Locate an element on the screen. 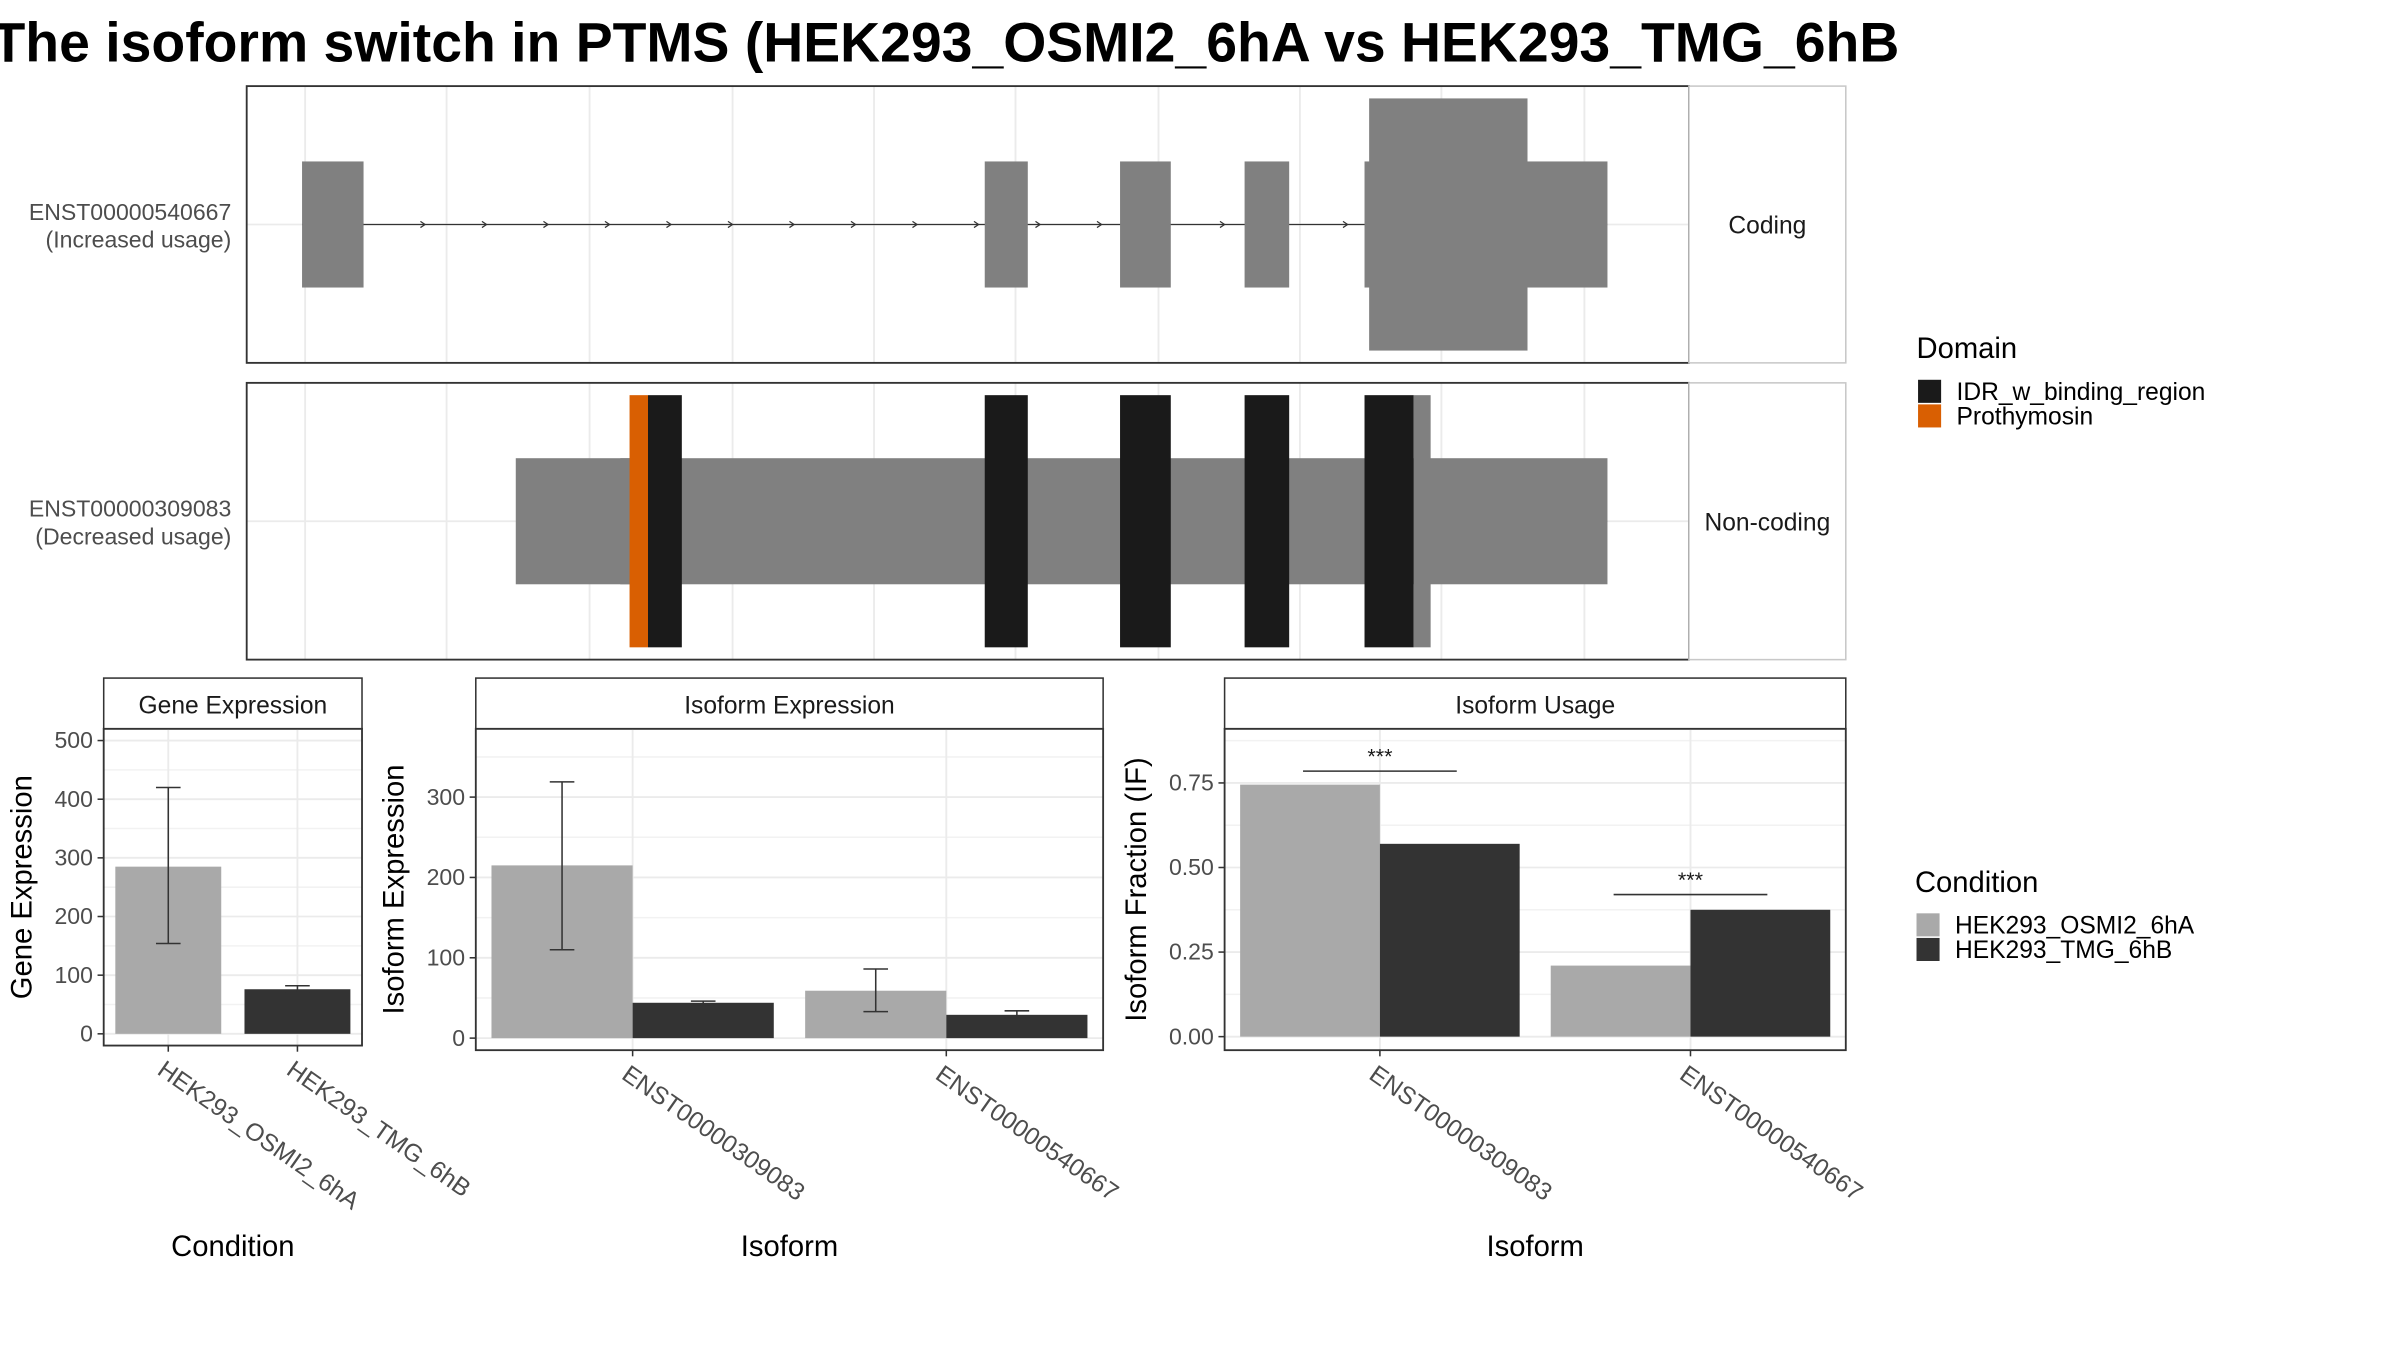 Image resolution: width=2400 pixels, height=1350 pixels. y-tick-label: 0.25 is located at coordinates (1191, 952).